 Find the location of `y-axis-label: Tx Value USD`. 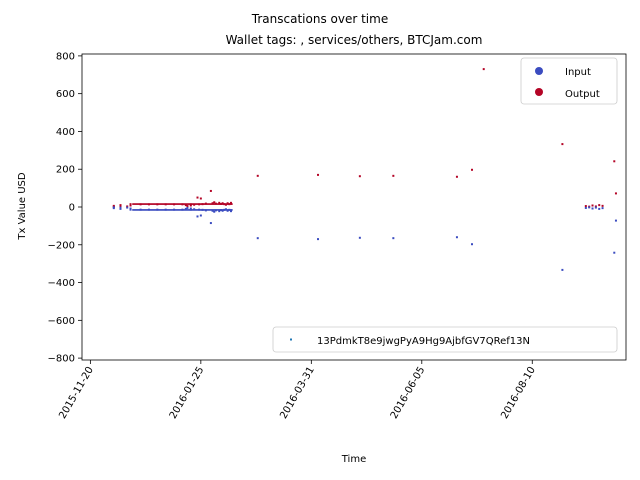

y-axis-label: Tx Value USD is located at coordinates (22, 206).